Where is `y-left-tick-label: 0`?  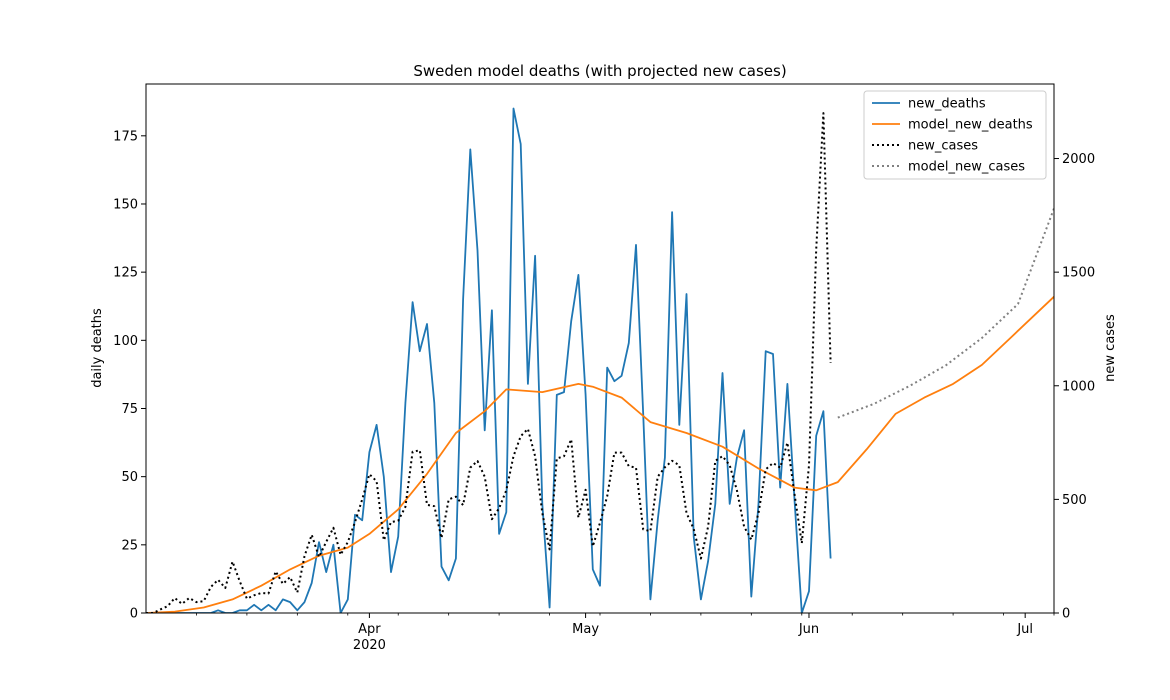 y-left-tick-label: 0 is located at coordinates (134, 614).